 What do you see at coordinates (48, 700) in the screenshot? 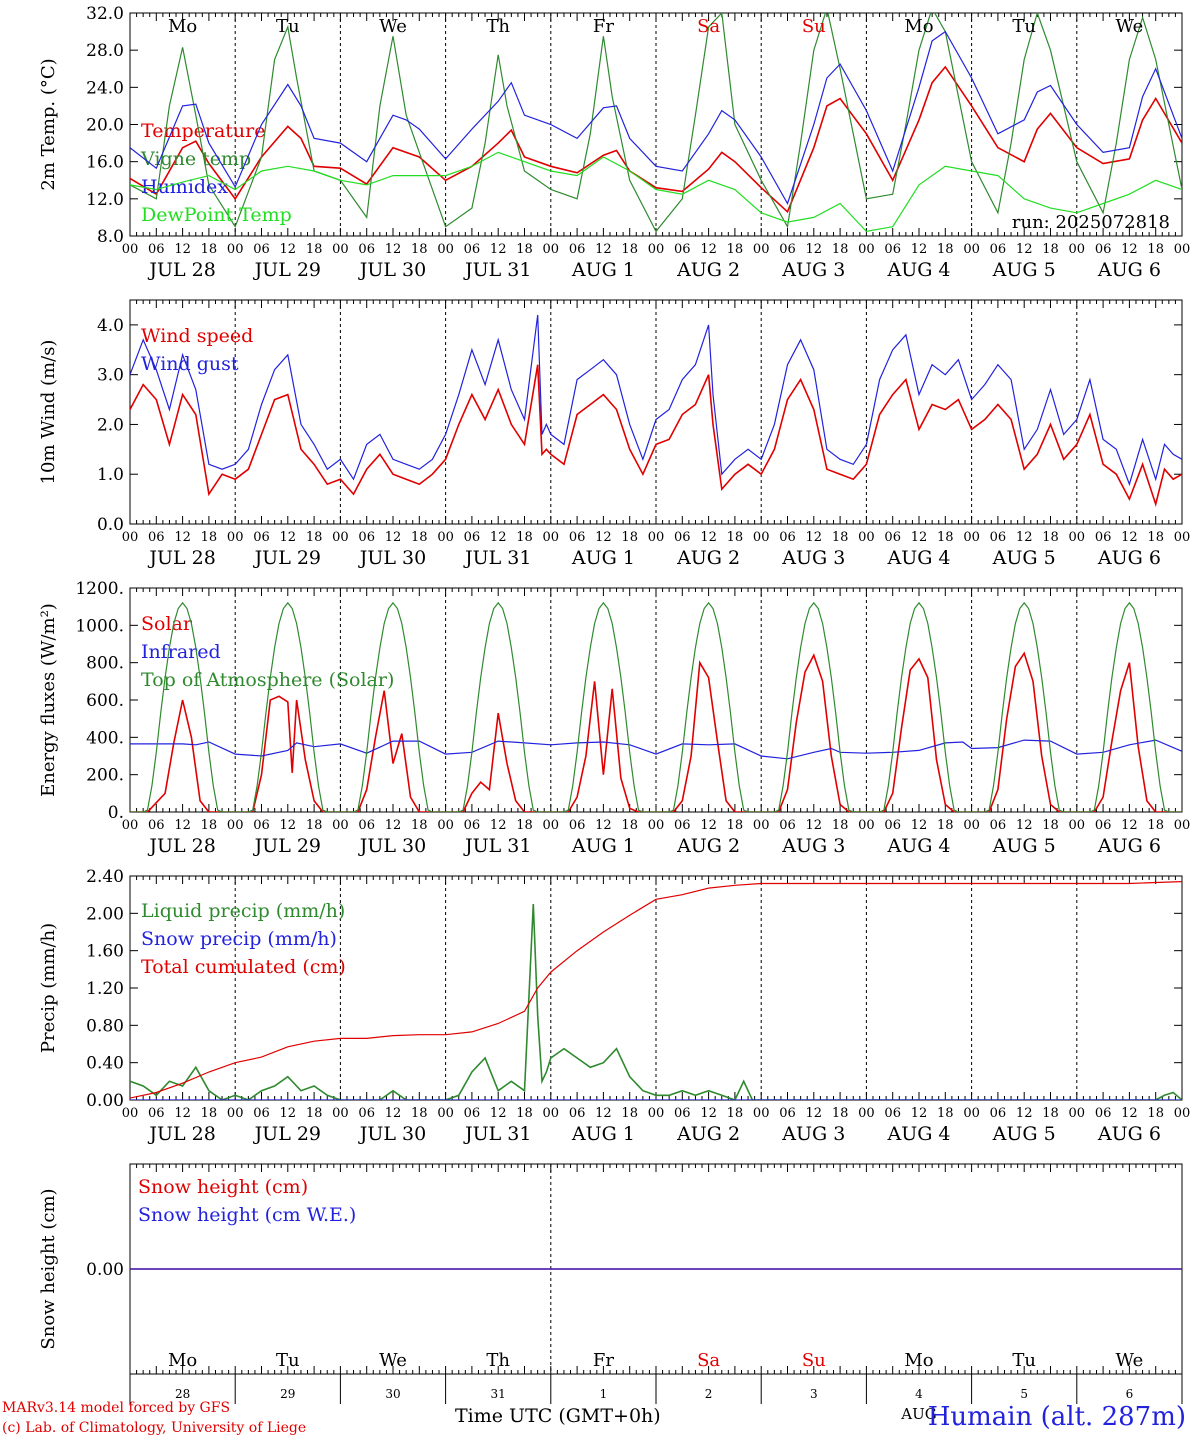
I see `y-axis-label: Energy fluxes (W/m²)` at bounding box center [48, 700].